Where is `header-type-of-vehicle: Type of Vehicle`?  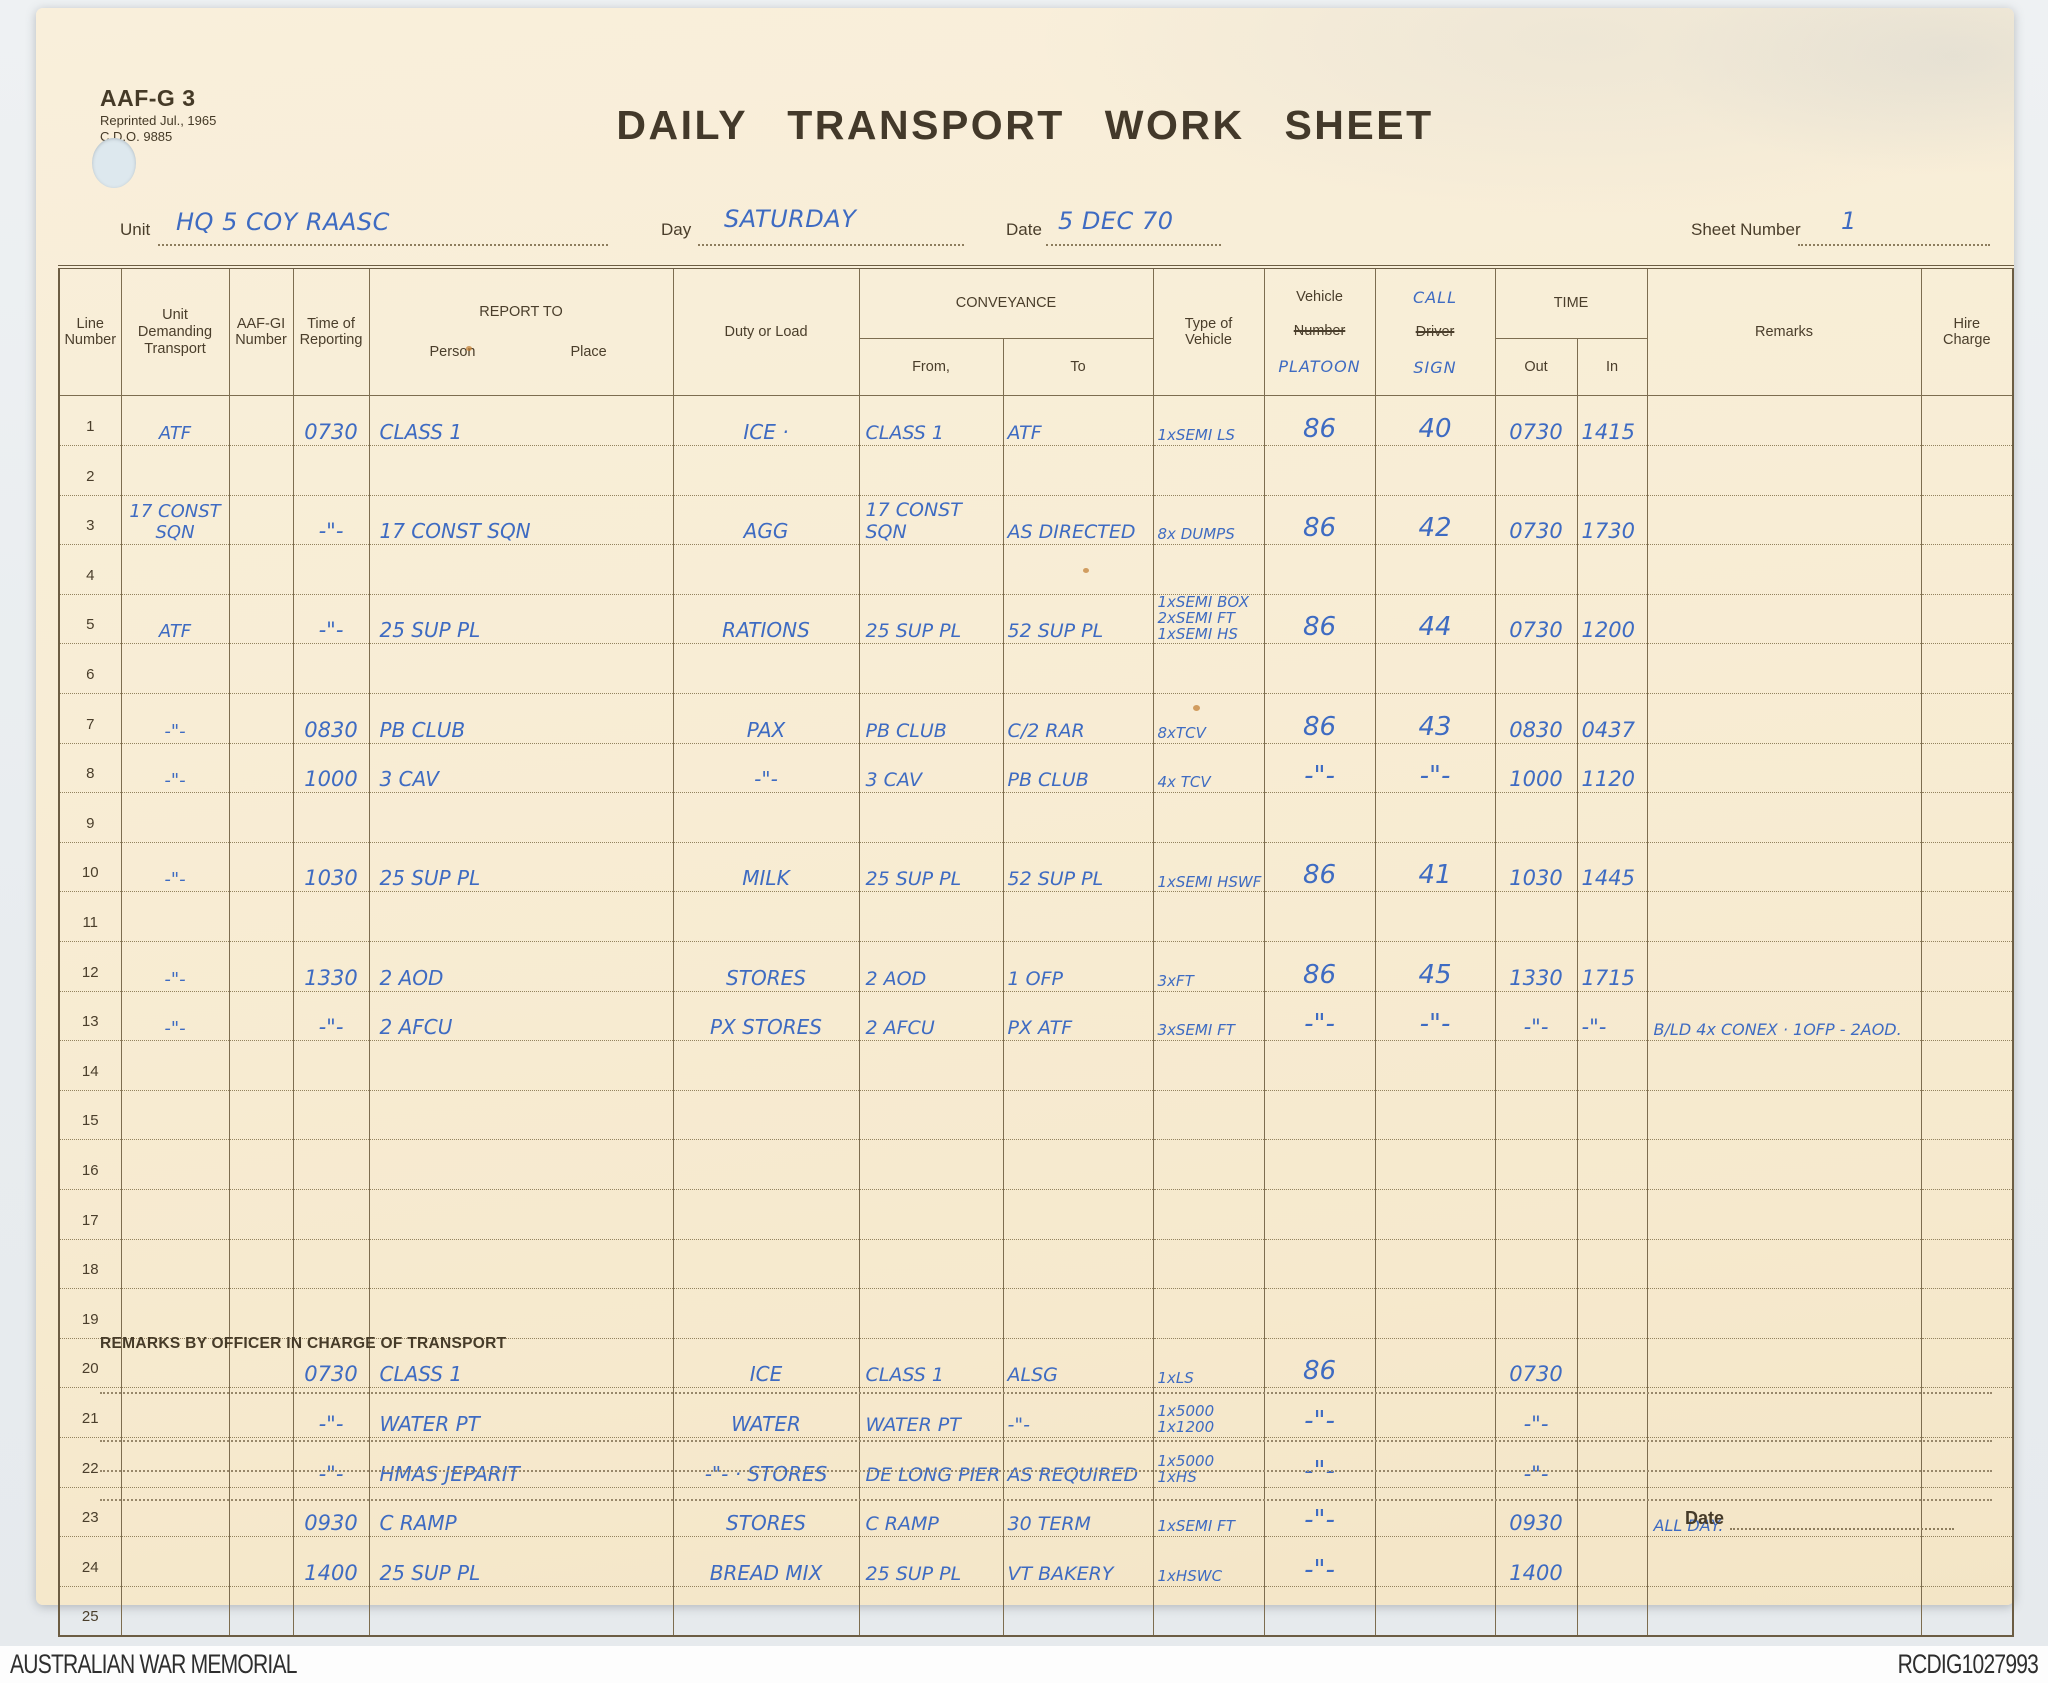 header-type-of-vehicle: Type of Vehicle is located at coordinates (1208, 332).